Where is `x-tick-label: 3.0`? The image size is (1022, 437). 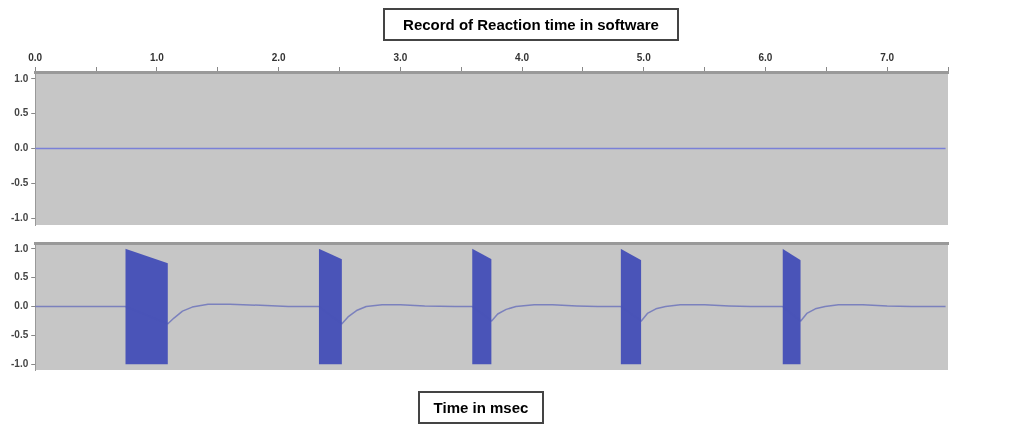
x-tick-label: 3.0 is located at coordinates (400, 57).